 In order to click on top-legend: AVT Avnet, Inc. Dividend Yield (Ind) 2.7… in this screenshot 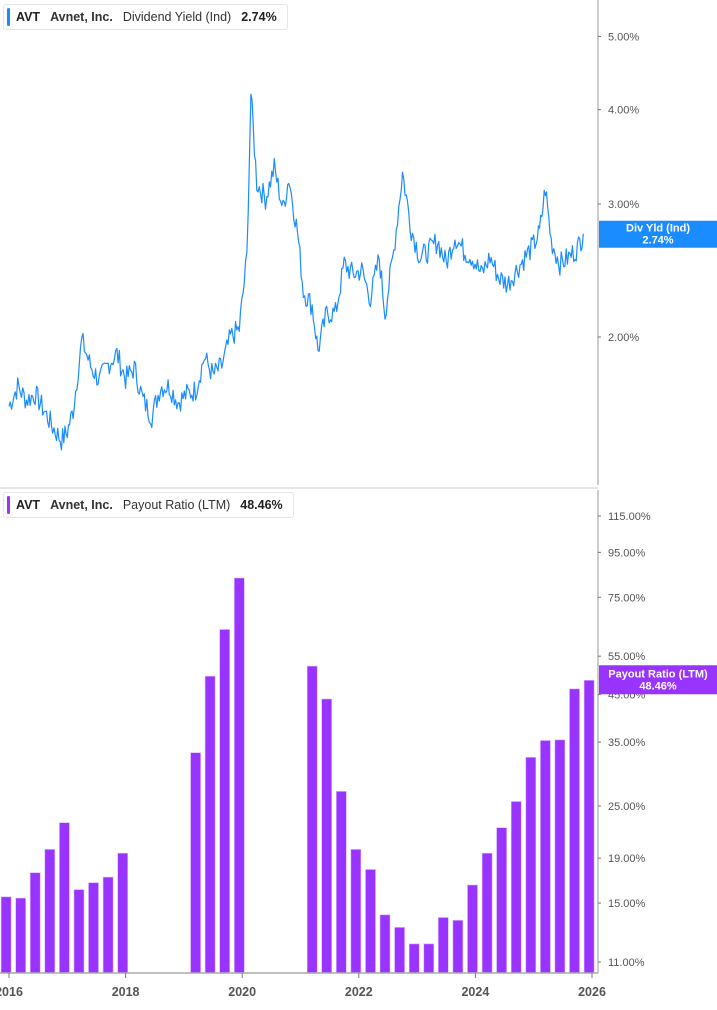, I will do `click(145, 17)`.